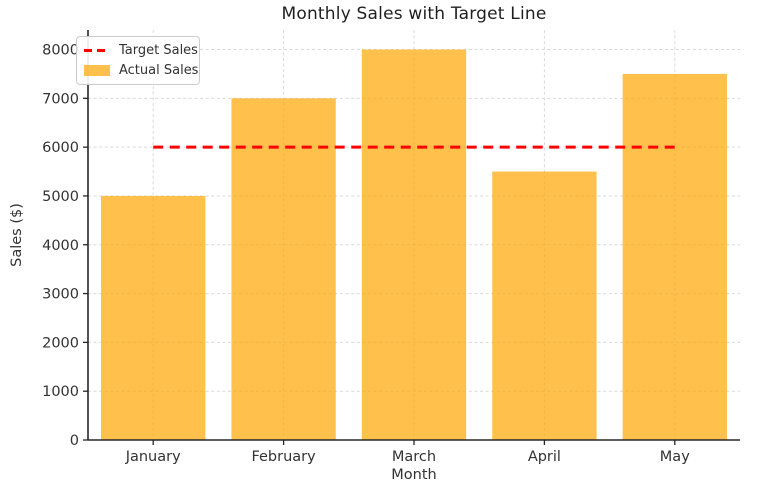  Describe the element at coordinates (674, 256) in the screenshot. I see `bar-may` at that location.